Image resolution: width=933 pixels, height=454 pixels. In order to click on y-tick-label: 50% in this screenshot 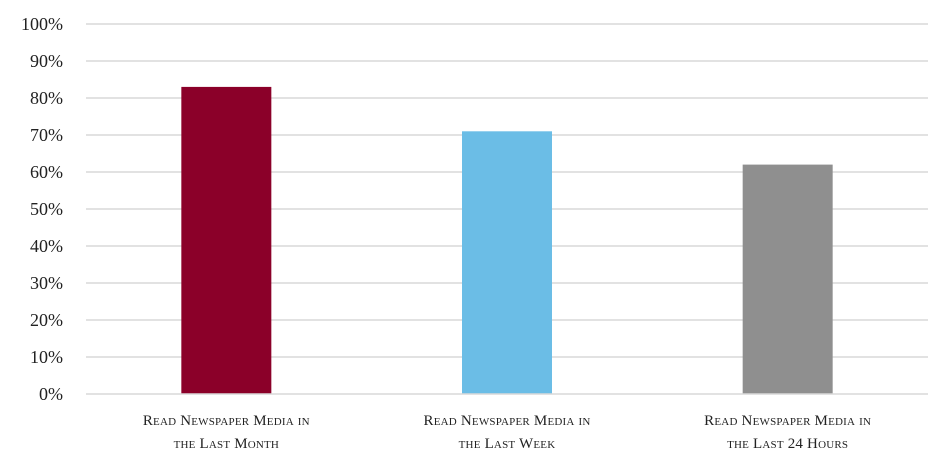, I will do `click(46, 209)`.